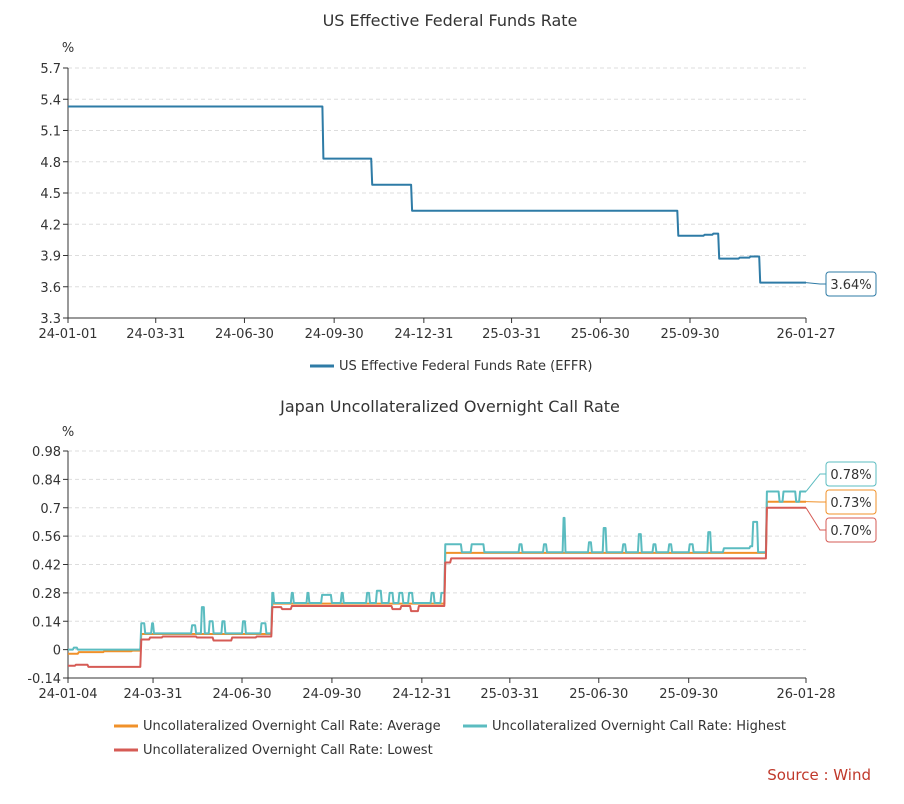 Image resolution: width=904 pixels, height=804 pixels. I want to click on end-label: 3.64%, so click(850, 285).